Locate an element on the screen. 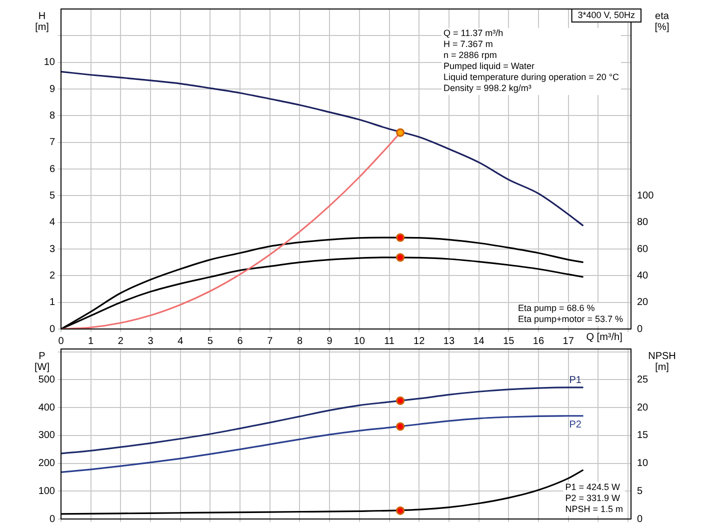  x-tick-label: 13 is located at coordinates (449, 341).